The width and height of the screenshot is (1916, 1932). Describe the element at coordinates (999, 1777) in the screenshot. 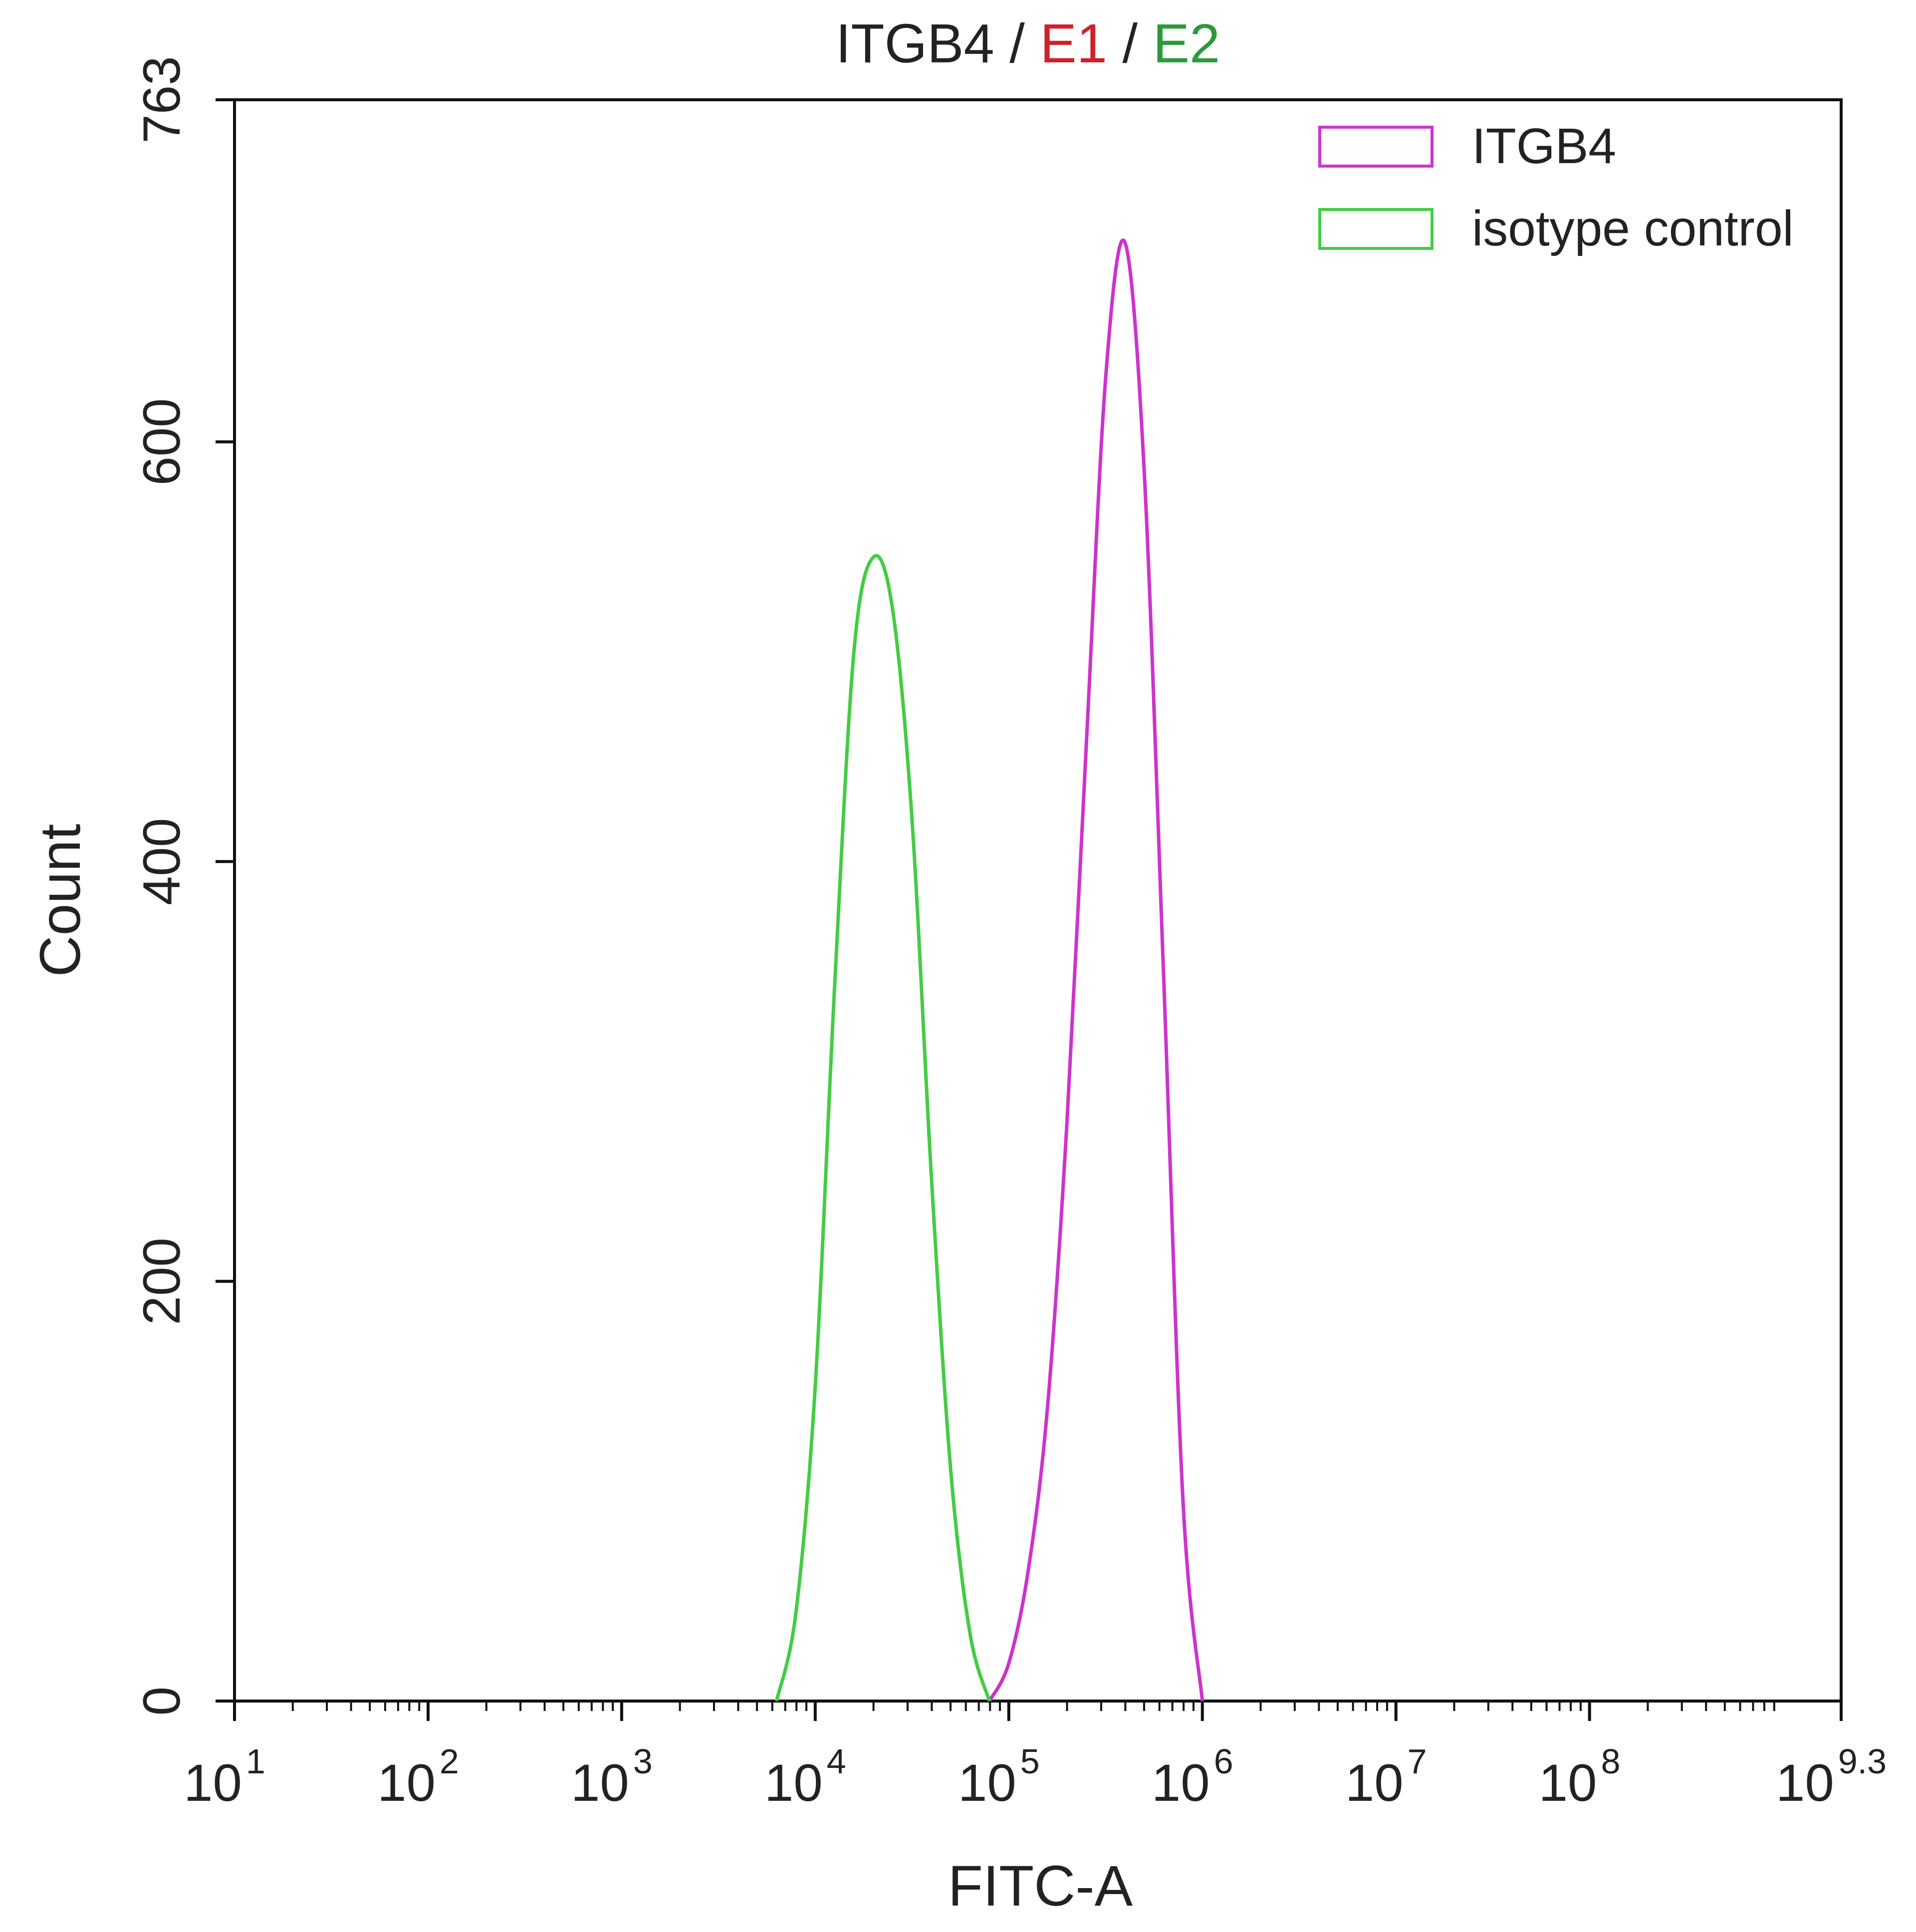

I see `x-tick-label: 10 5` at that location.